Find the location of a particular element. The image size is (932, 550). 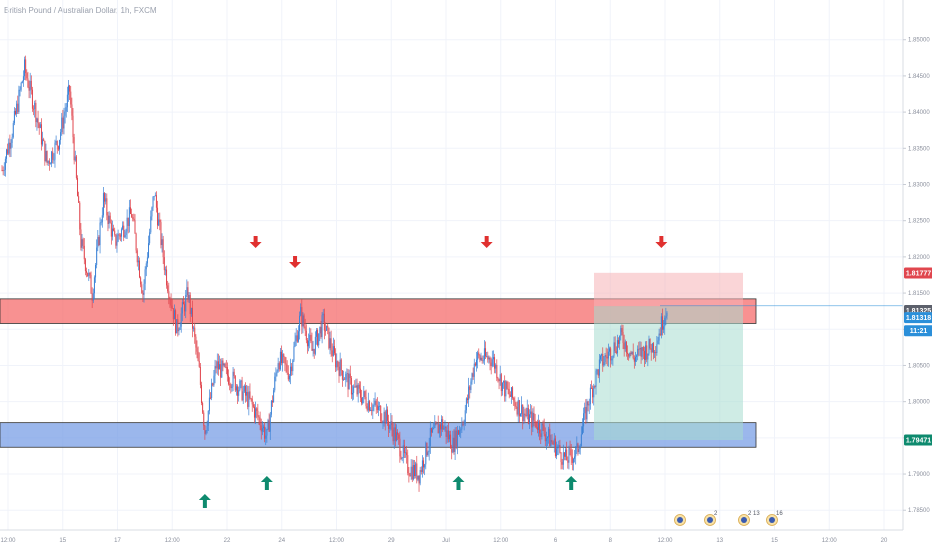

price-tag is located at coordinates (918, 331).